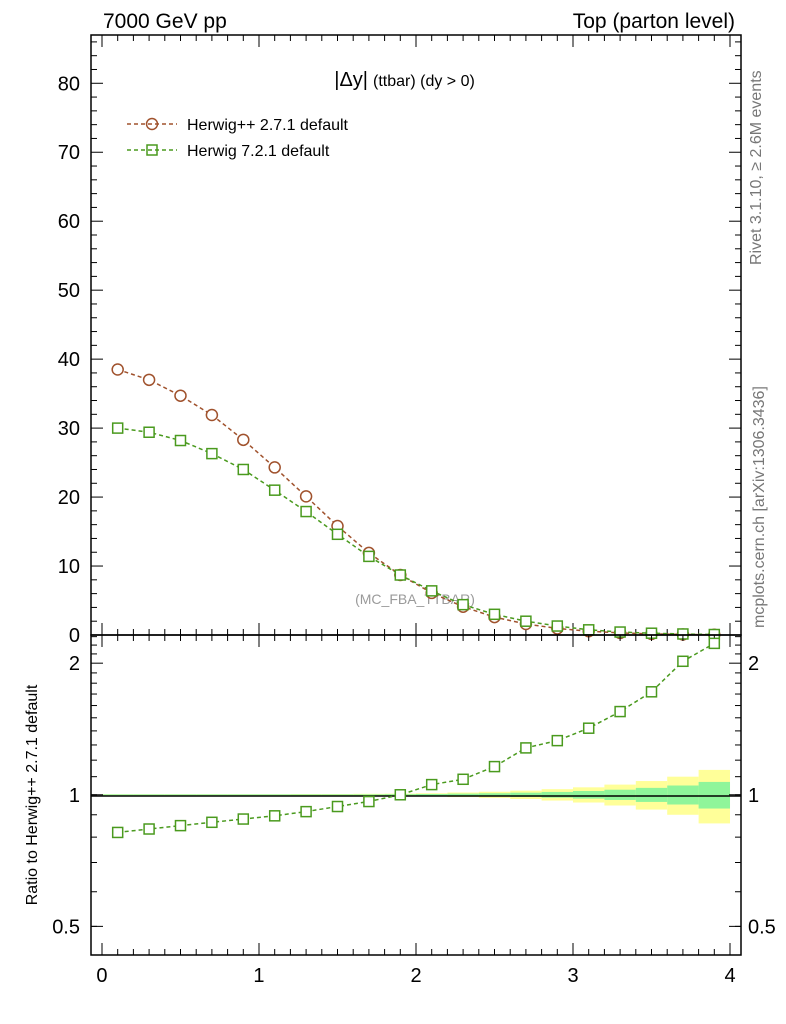 This screenshot has height=1024, width=786. Describe the element at coordinates (69, 84) in the screenshot. I see `y-tick-label: 80` at that location.